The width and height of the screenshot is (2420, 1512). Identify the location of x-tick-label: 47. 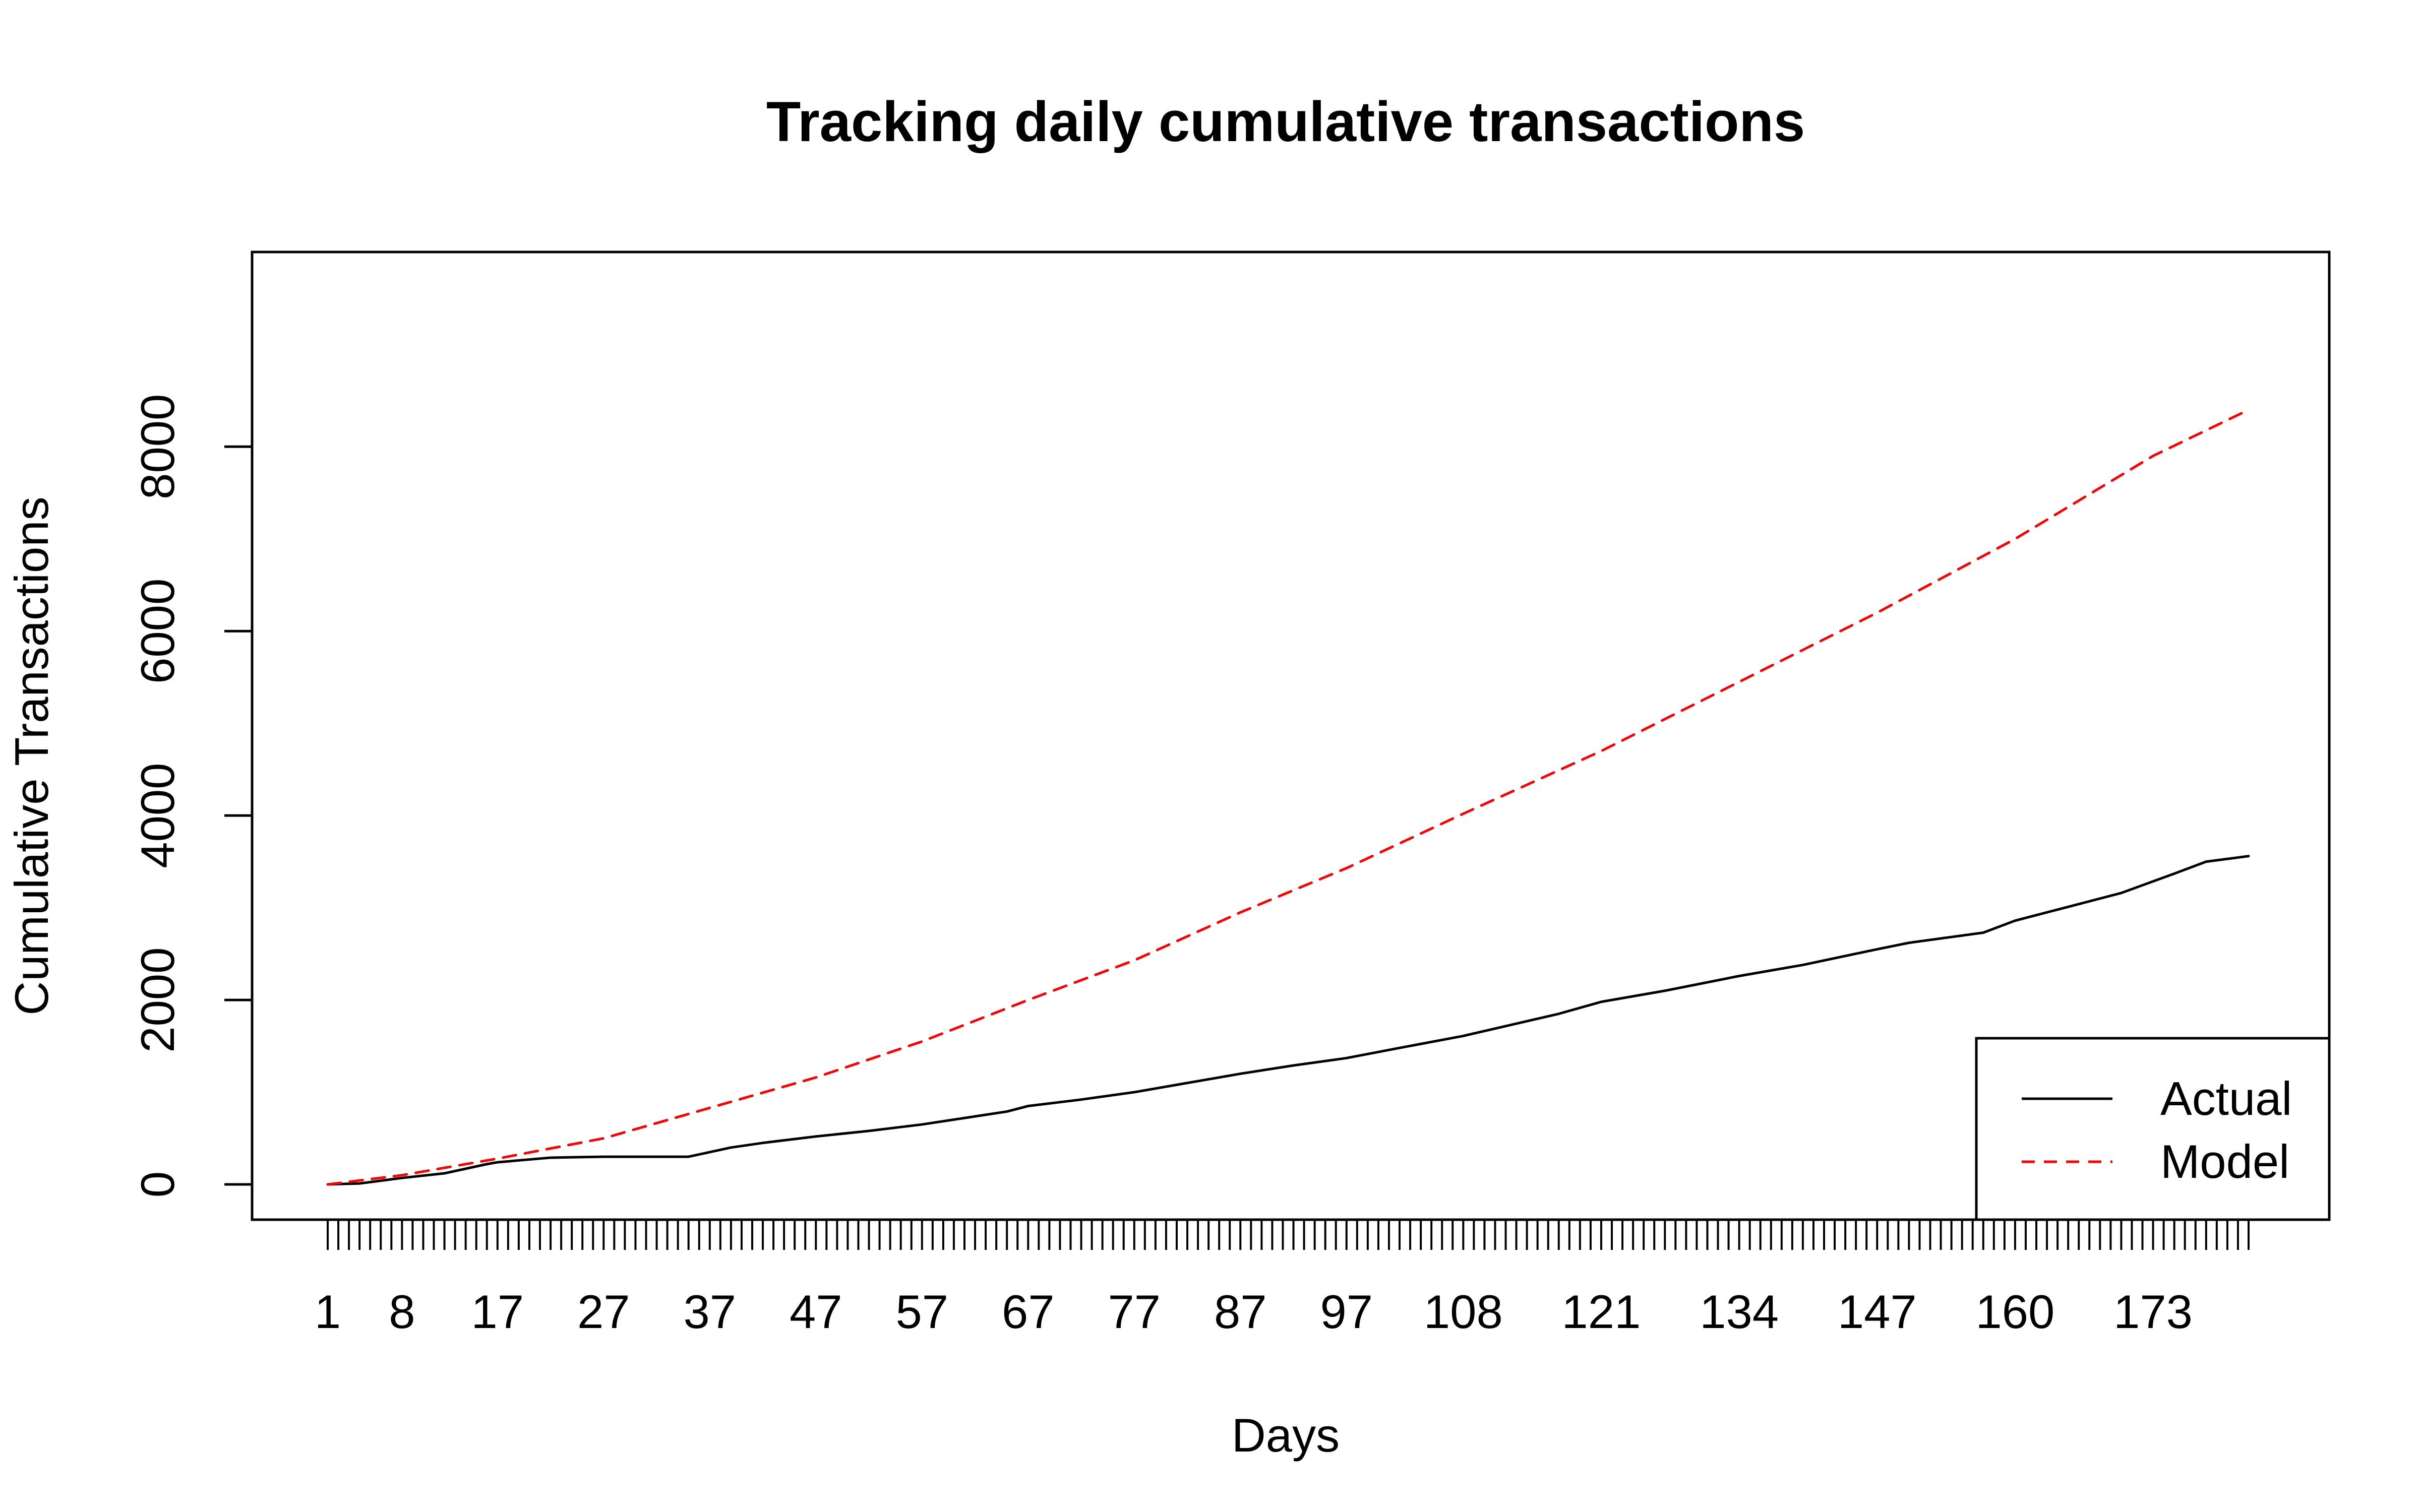
(816, 1311).